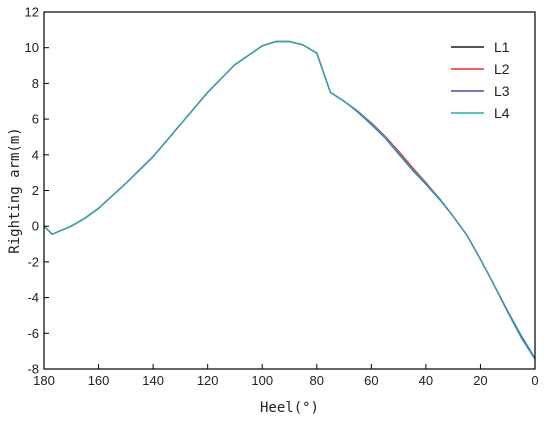  I want to click on legend-label-l3: L3, so click(502, 91).